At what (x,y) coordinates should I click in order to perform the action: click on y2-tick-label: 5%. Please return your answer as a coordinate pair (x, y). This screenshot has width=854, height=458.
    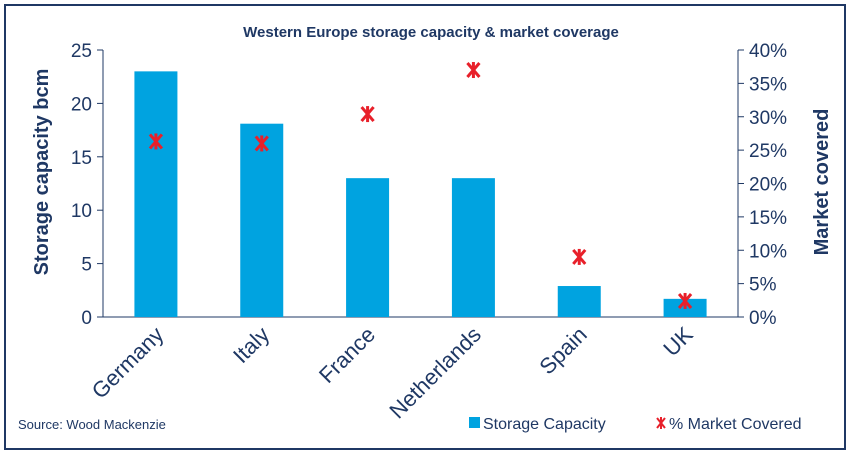
    Looking at the image, I should click on (763, 285).